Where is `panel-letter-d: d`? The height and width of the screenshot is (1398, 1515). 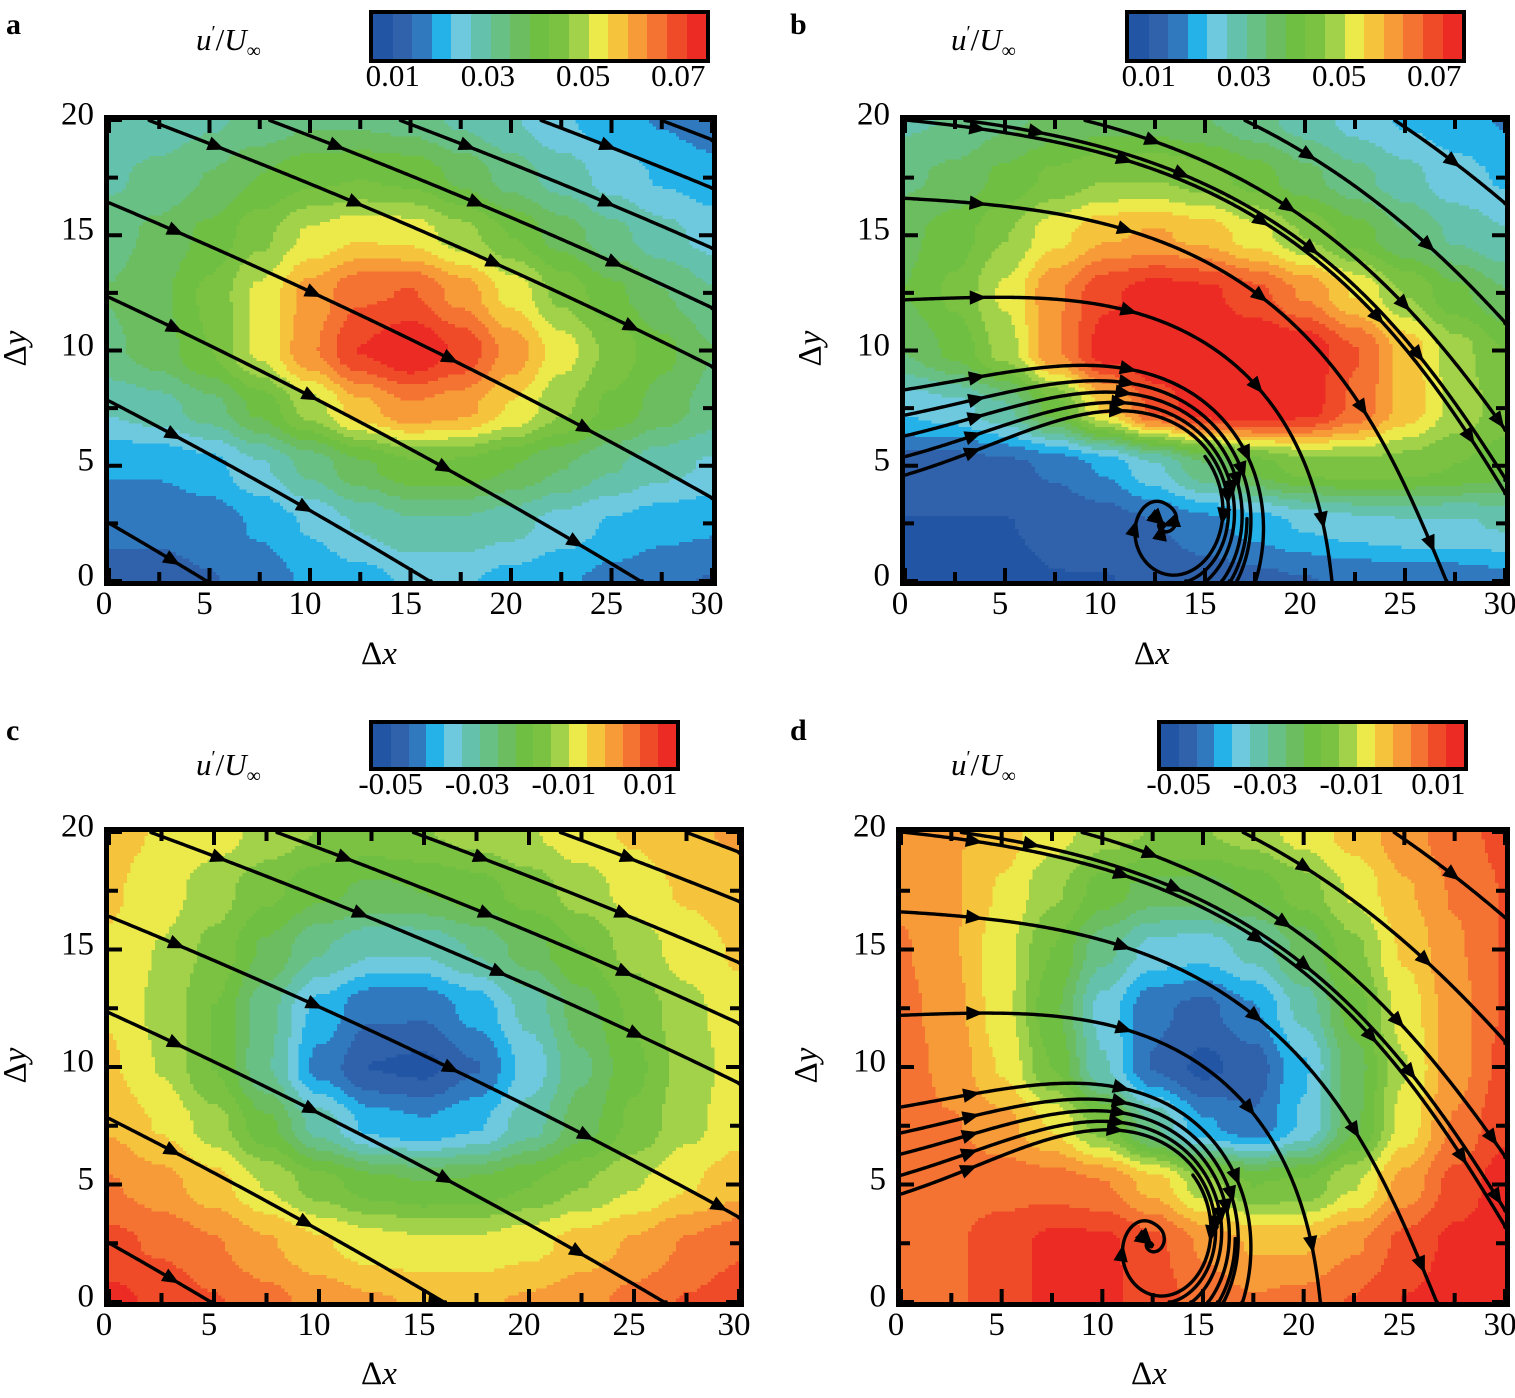 panel-letter-d: d is located at coordinates (798, 731).